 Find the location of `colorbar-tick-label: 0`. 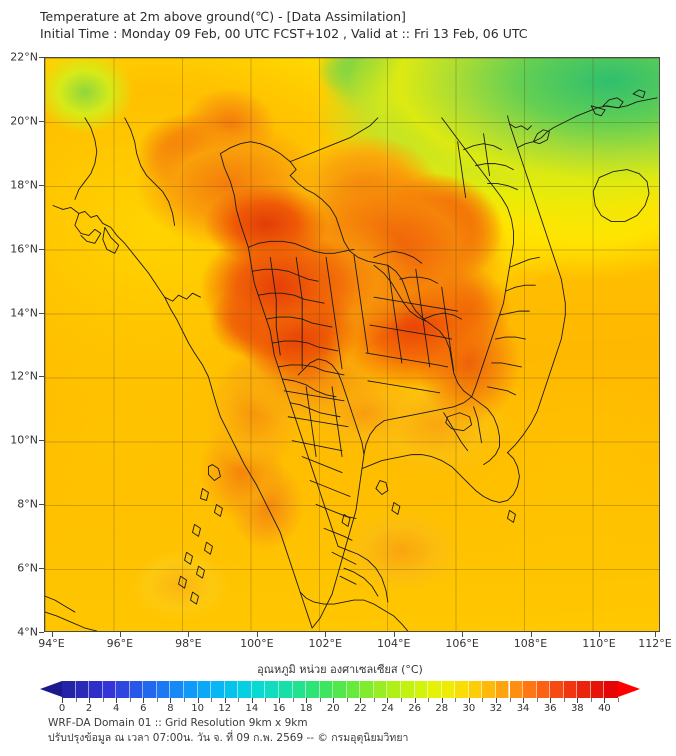

colorbar-tick-label: 0 is located at coordinates (62, 708).